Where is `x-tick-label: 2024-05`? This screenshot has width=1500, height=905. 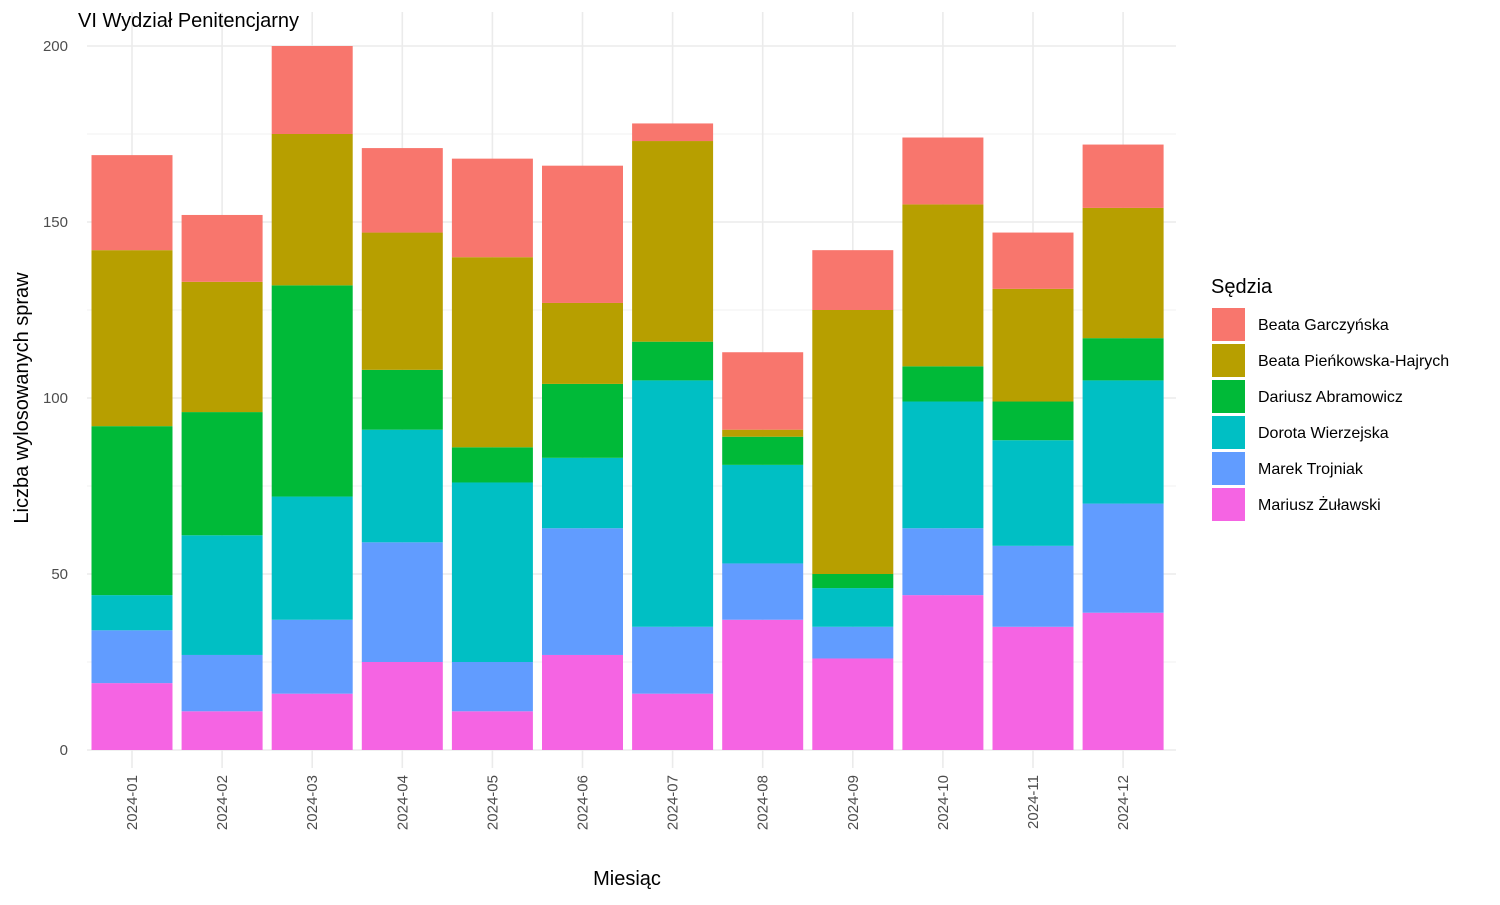 x-tick-label: 2024-05 is located at coordinates (492, 802).